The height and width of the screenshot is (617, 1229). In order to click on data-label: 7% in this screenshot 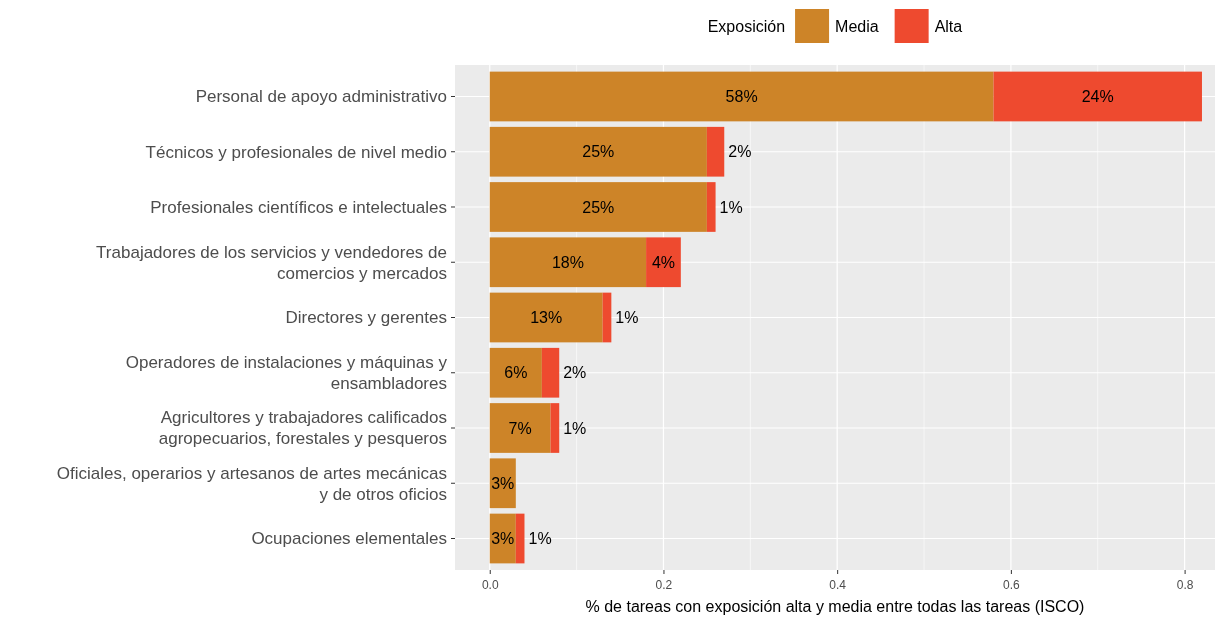, I will do `click(520, 428)`.